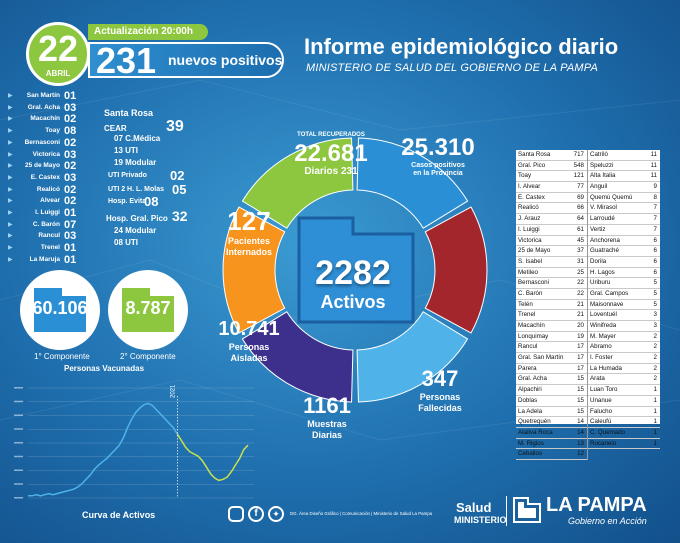 This screenshot has height=543, width=680. Describe the element at coordinates (580, 304) in the screenshot. I see `table-cell-count: 21` at that location.